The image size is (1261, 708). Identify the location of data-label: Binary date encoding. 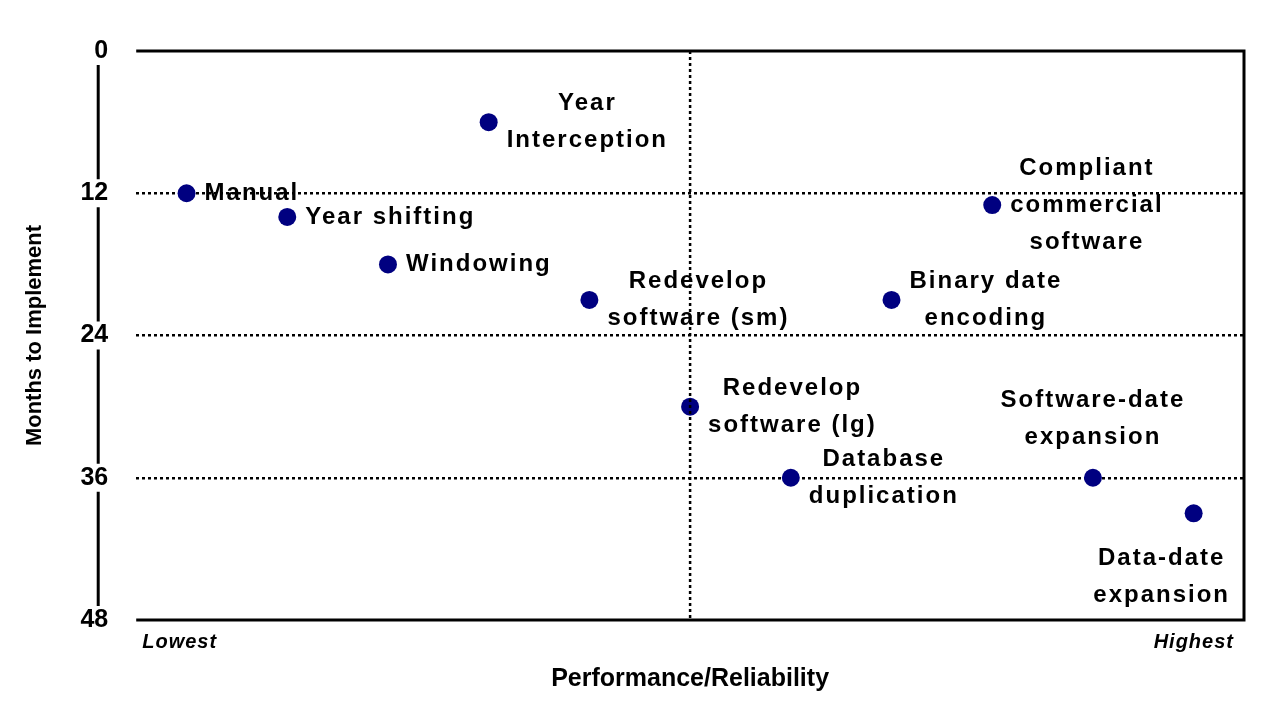
(986, 298).